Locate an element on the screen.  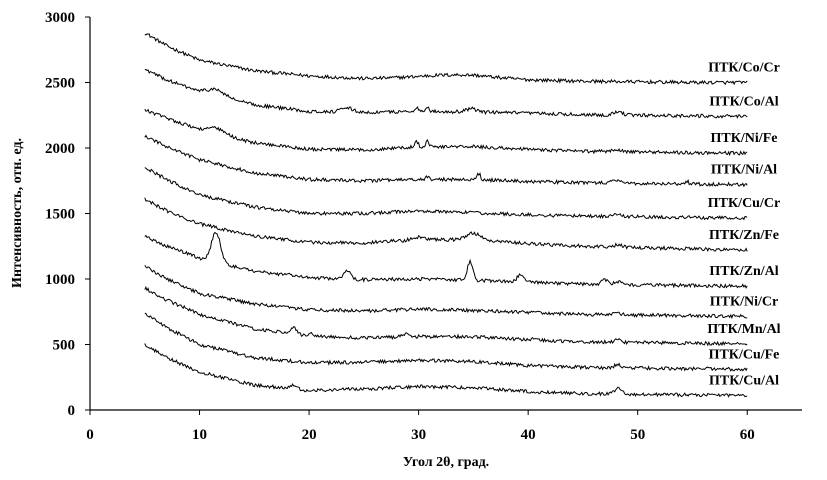
series-label: ПТК/Cu/Cr is located at coordinates (744, 203).